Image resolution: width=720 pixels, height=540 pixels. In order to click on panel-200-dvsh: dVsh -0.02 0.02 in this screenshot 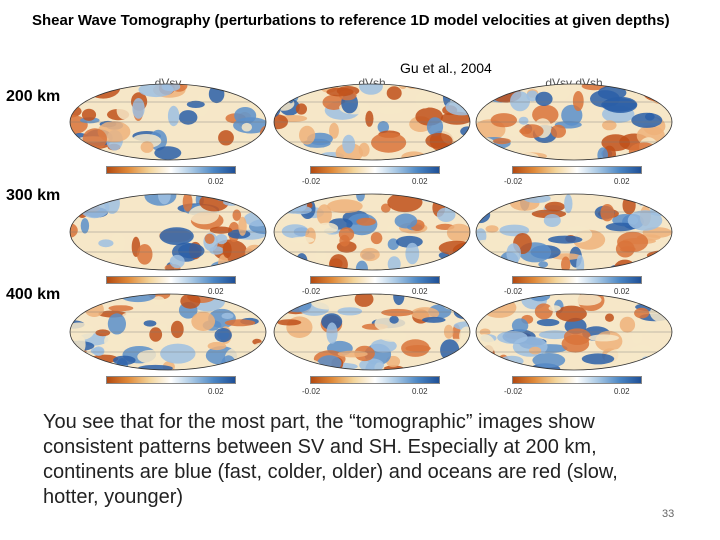, I will do `click(372, 135)`.